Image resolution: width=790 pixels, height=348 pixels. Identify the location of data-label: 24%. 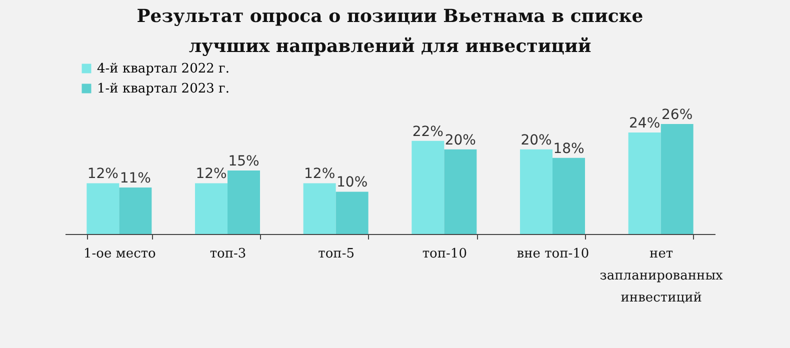
(644, 123).